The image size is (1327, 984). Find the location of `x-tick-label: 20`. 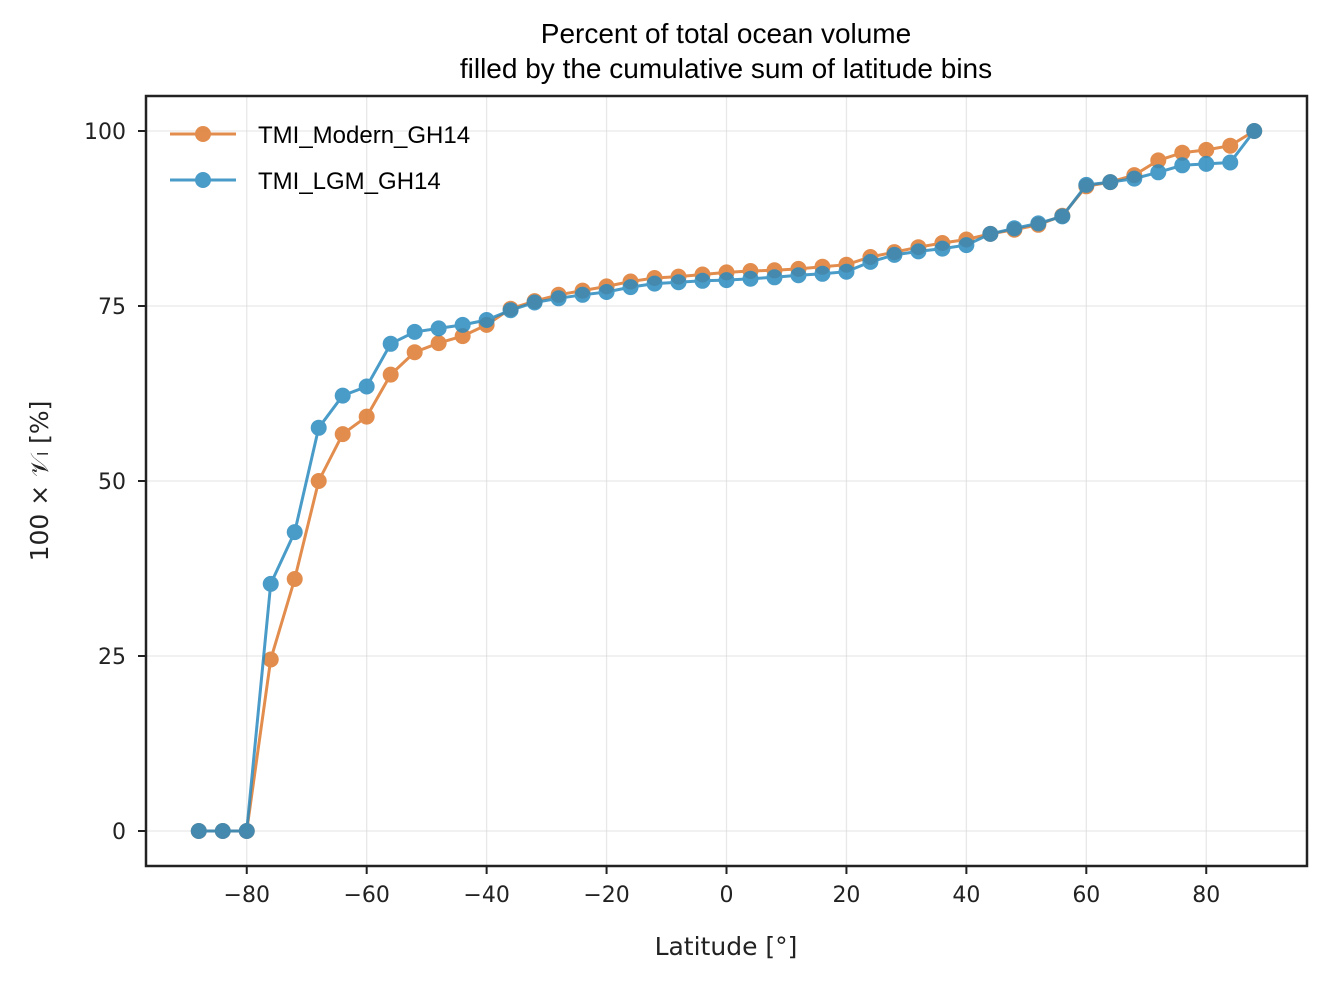

x-tick-label: 20 is located at coordinates (846, 895).